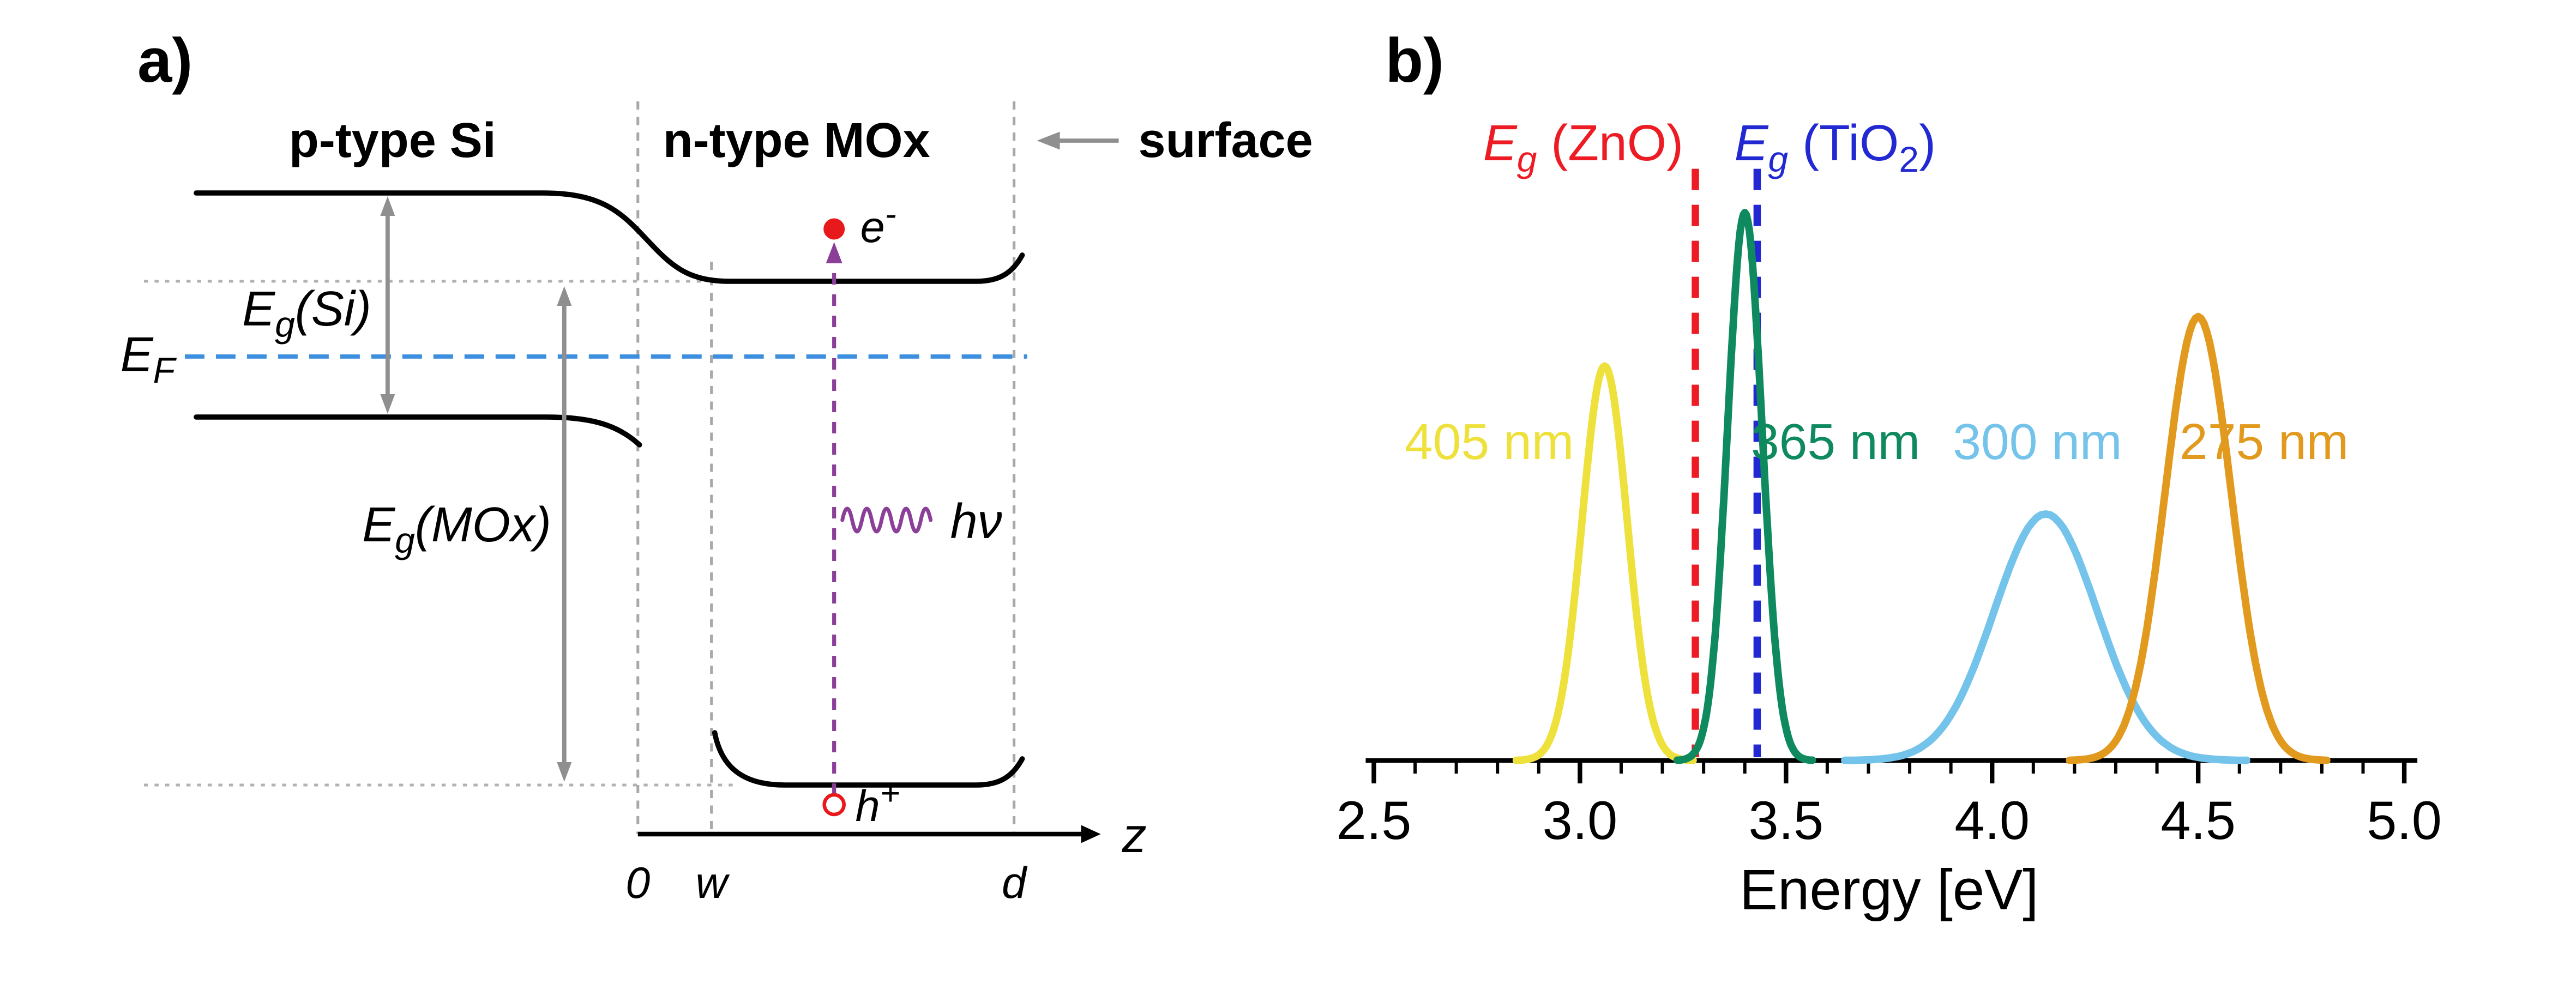 This screenshot has width=2576, height=996. I want to click on eg-si-label: Eg(Si), so click(306, 313).